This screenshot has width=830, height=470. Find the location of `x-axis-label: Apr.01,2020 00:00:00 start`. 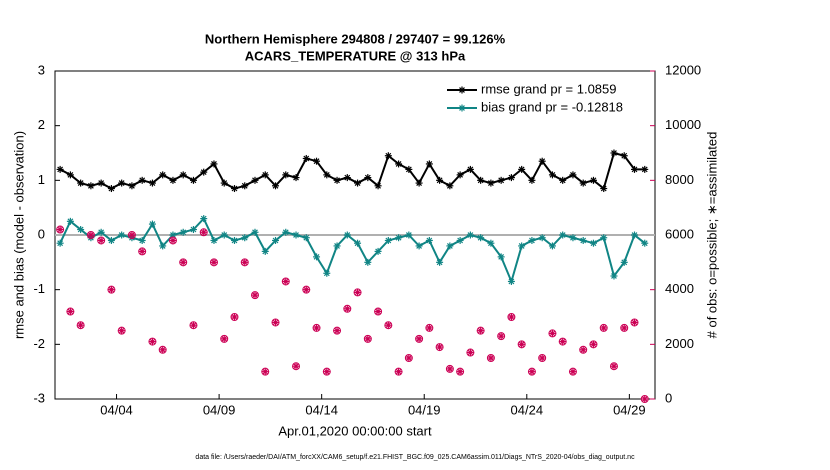

x-axis-label: Apr.01,2020 00:00:00 start is located at coordinates (355, 430).